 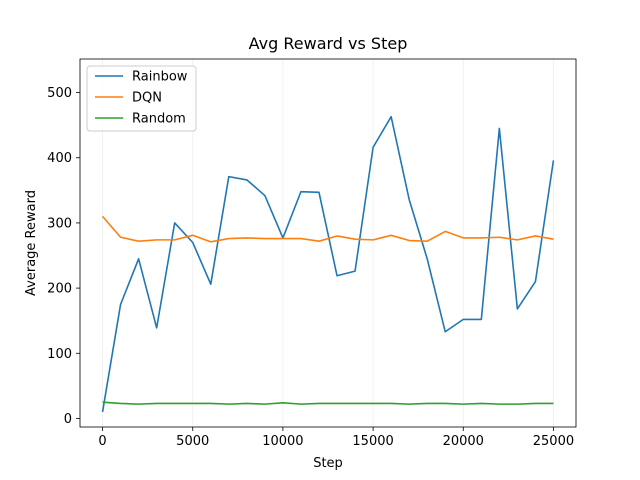 I want to click on x-axis-ticks: 0 5000 10000 15000 20000 25000, so click(x=336, y=438).